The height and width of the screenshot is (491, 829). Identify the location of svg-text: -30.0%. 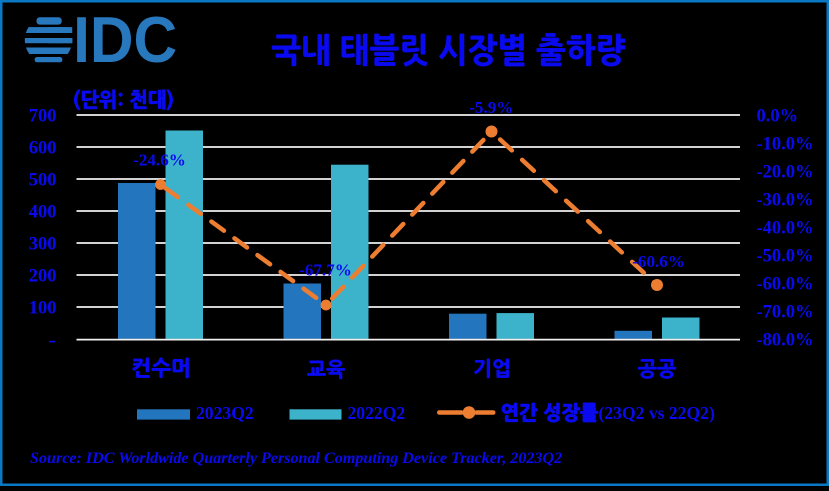
(785, 200).